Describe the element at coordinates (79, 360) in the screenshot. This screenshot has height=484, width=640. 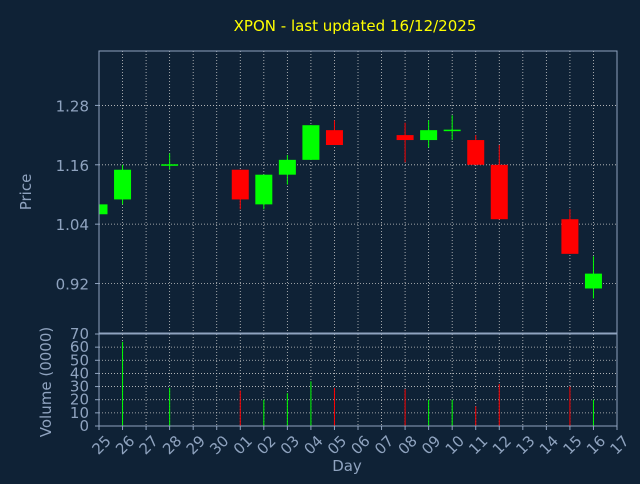
I see `volume-tick-label: 50` at that location.